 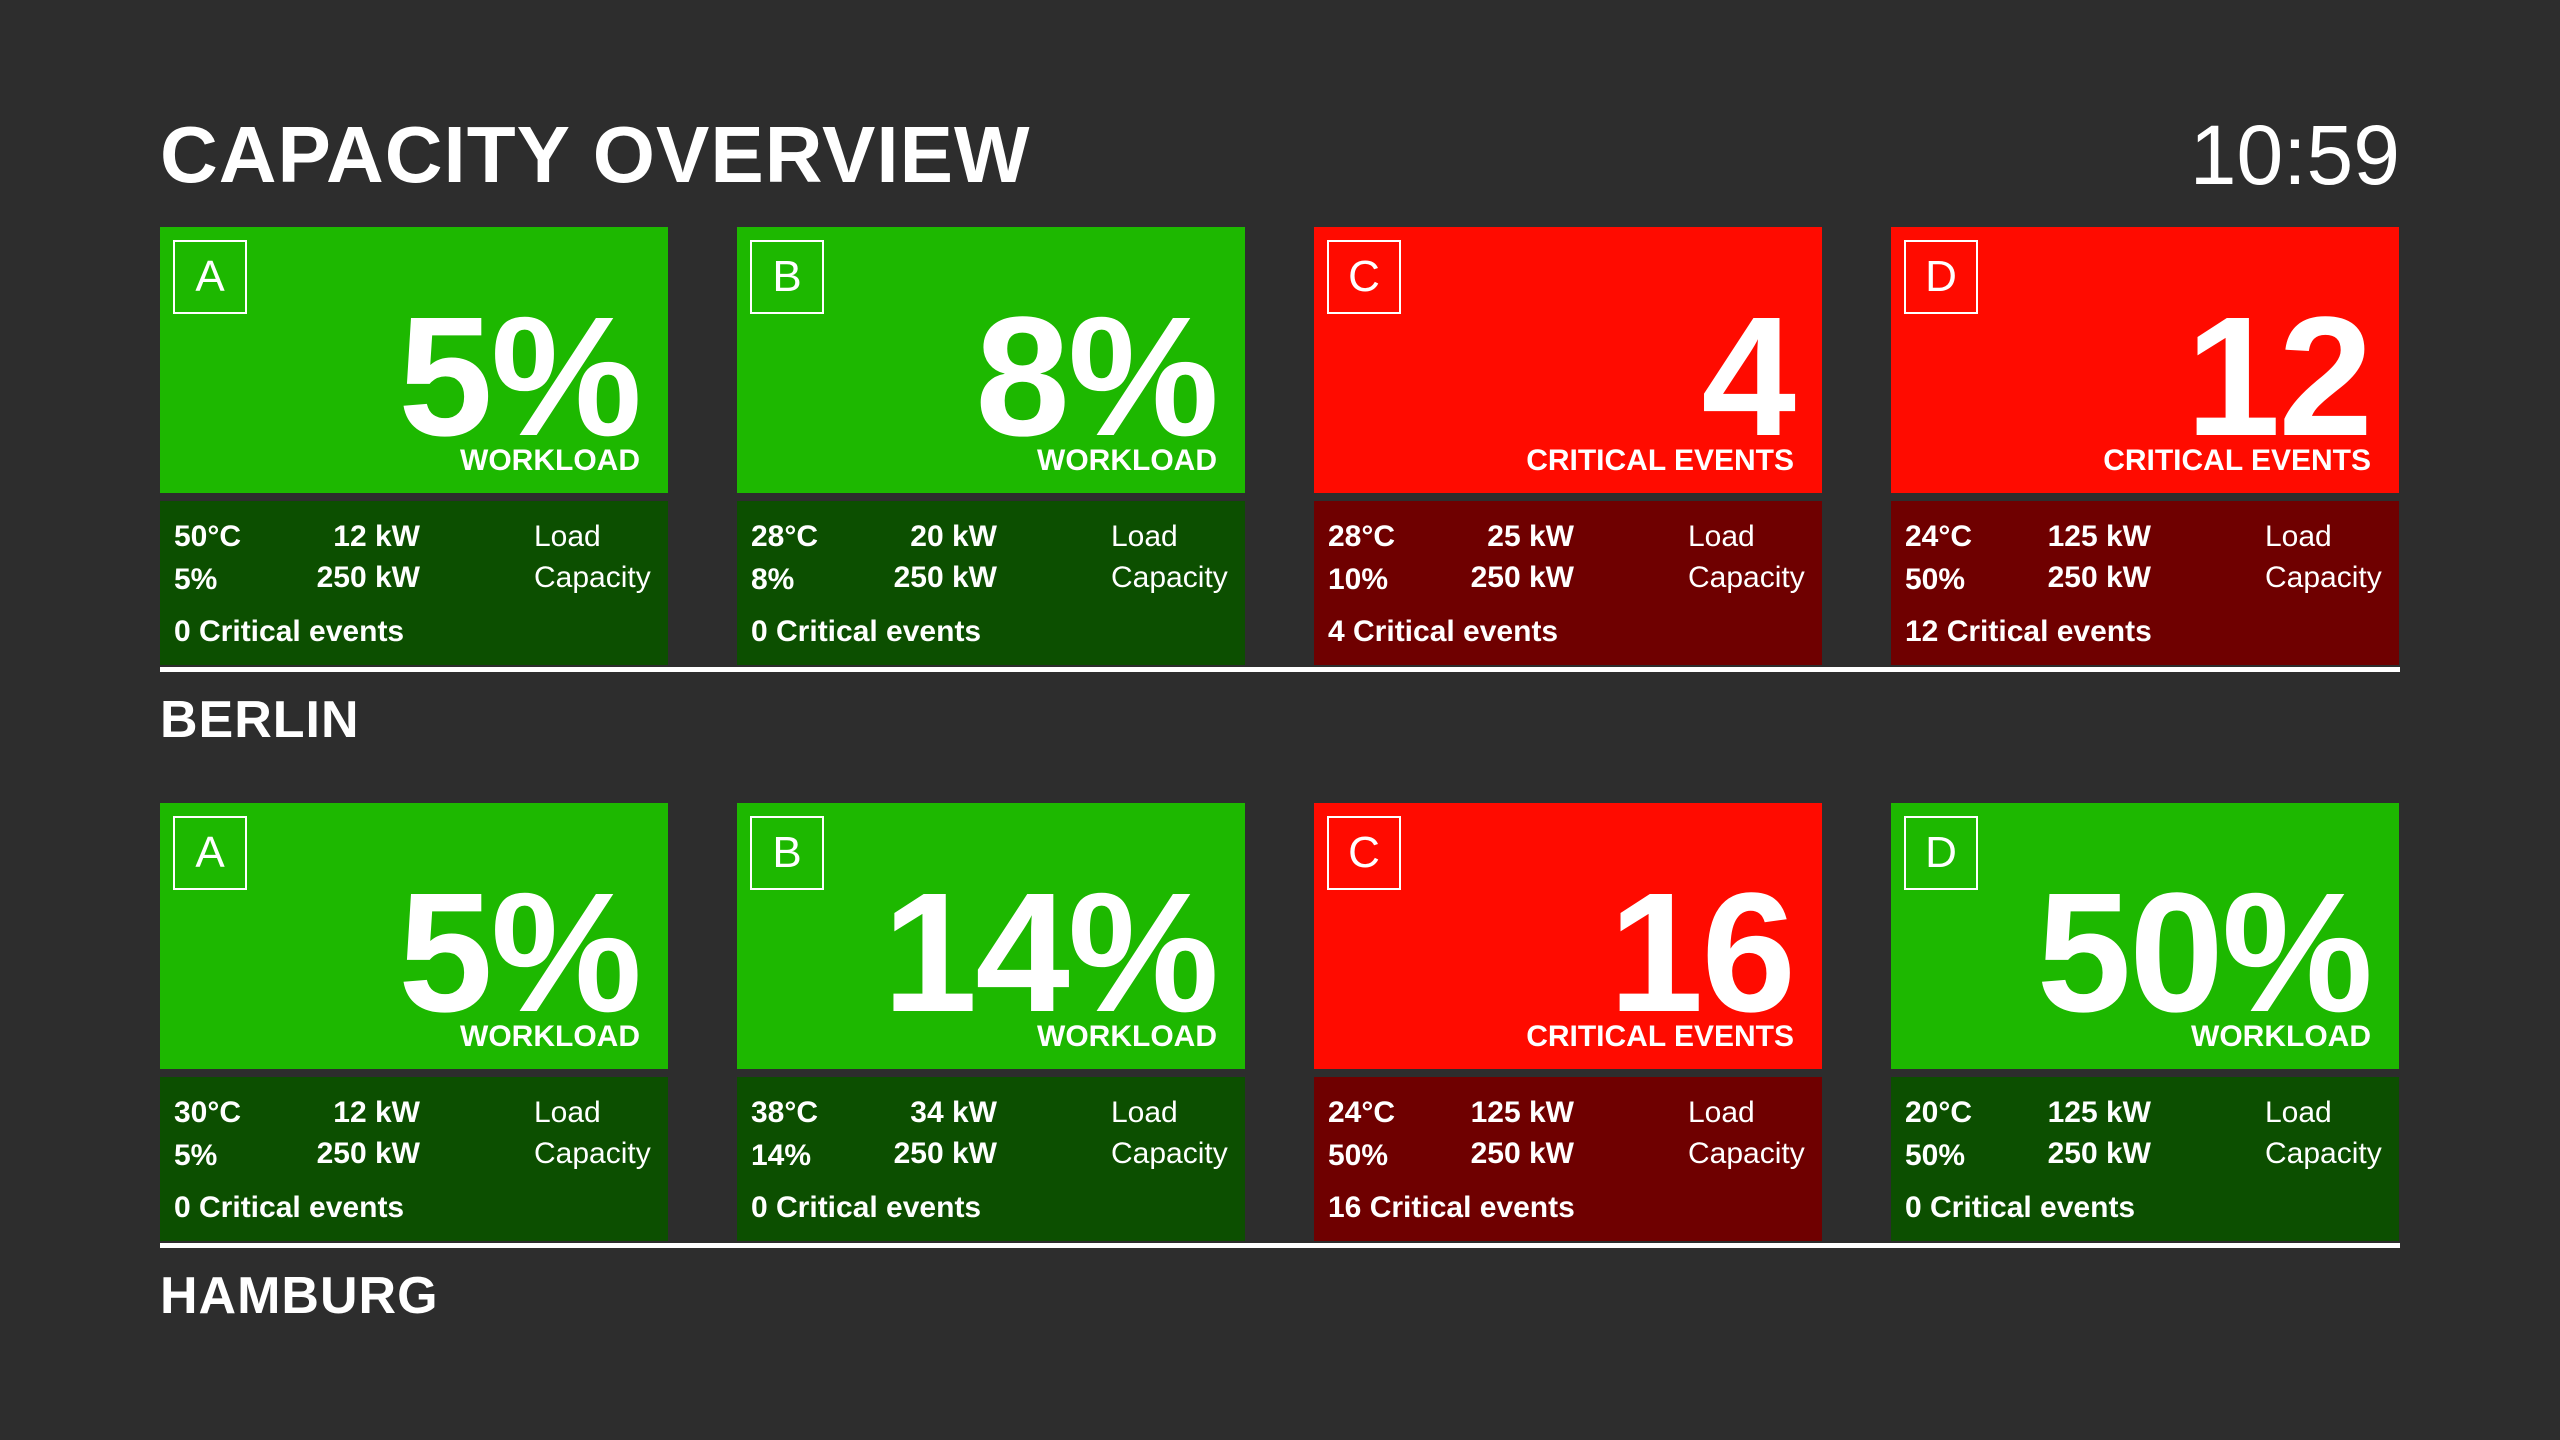 I want to click on big-value: 5%, so click(x=520, y=953).